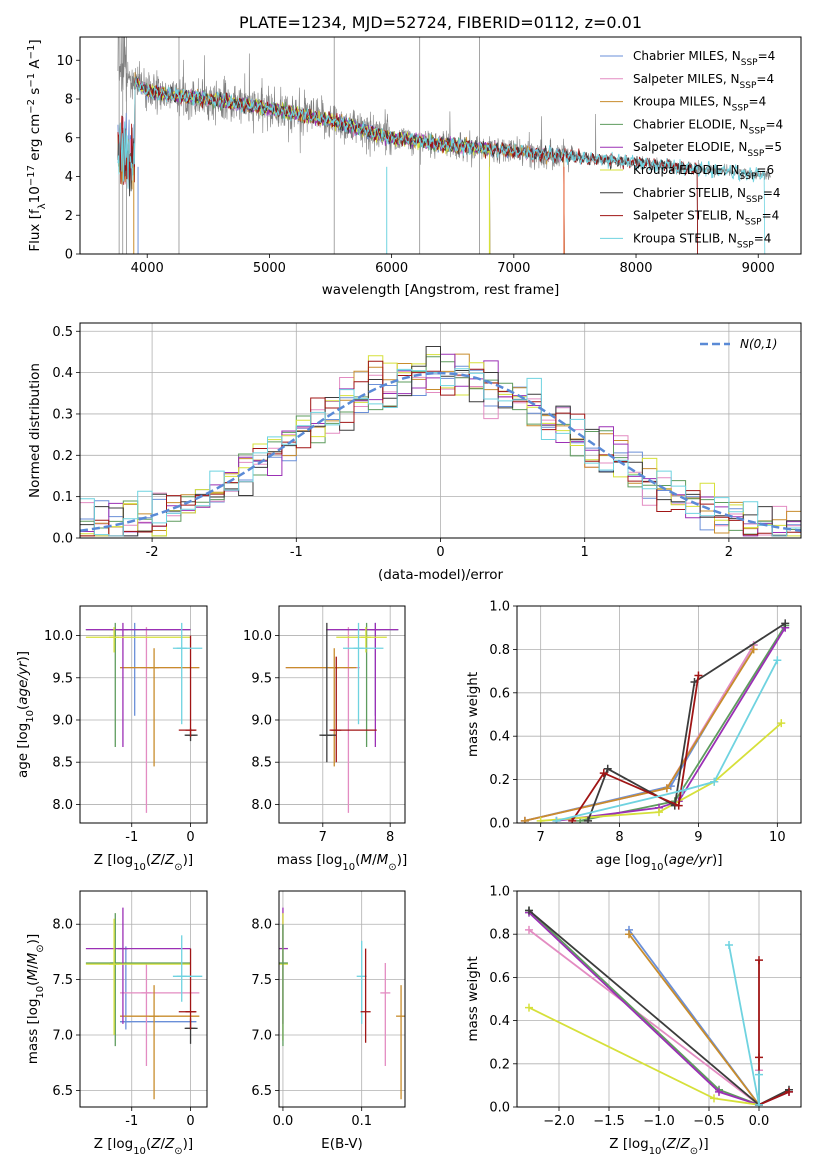  Describe the element at coordinates (131, 1121) in the screenshot. I see `mass_vs_Z-xtick-label: -1` at that location.